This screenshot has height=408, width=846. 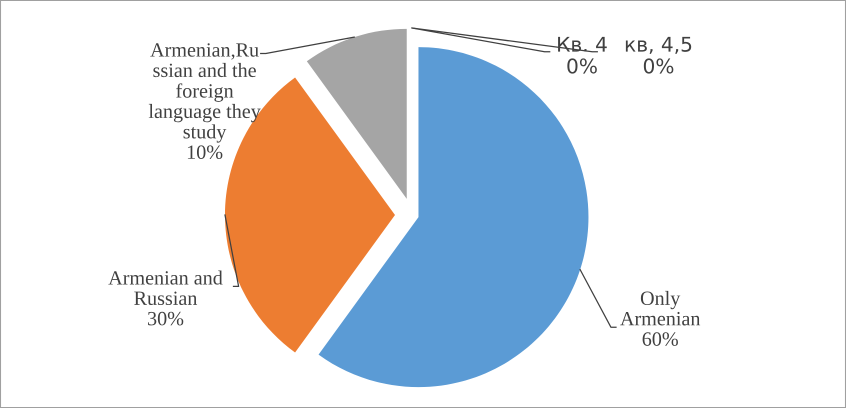 I want to click on slice-label: Armenian and Russian, so click(x=165, y=288).